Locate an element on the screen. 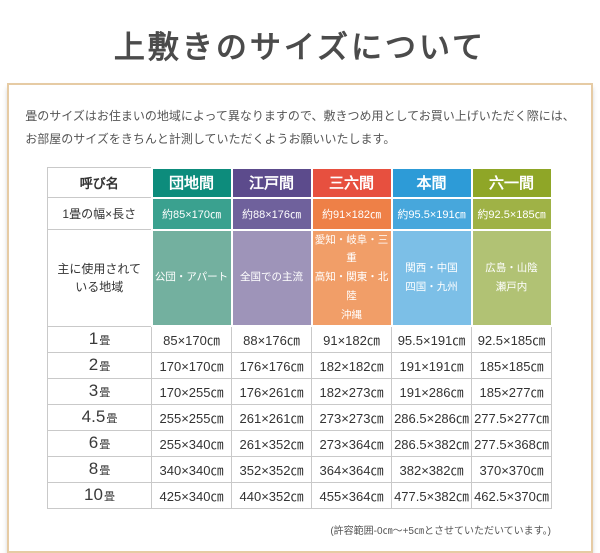 Image resolution: width=600 pixels, height=553 pixels. col-header-edoma: 江戸間 is located at coordinates (271, 182).